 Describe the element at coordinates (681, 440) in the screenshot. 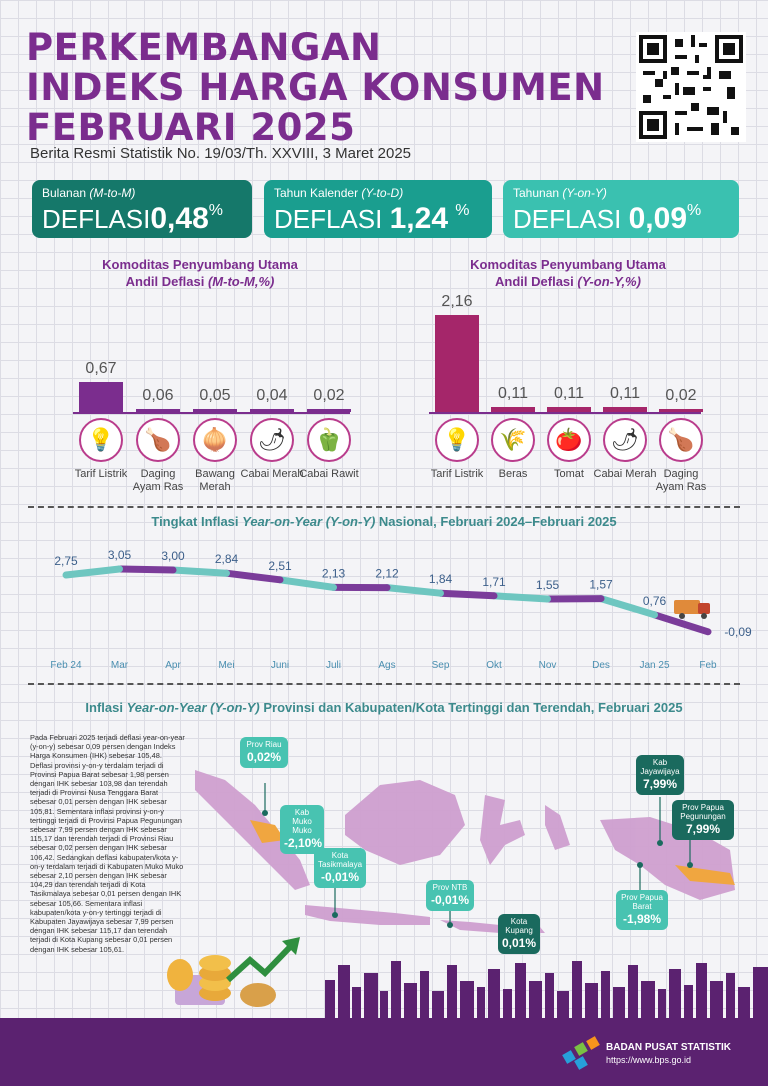

I see `chicken-icon: 🍗` at that location.